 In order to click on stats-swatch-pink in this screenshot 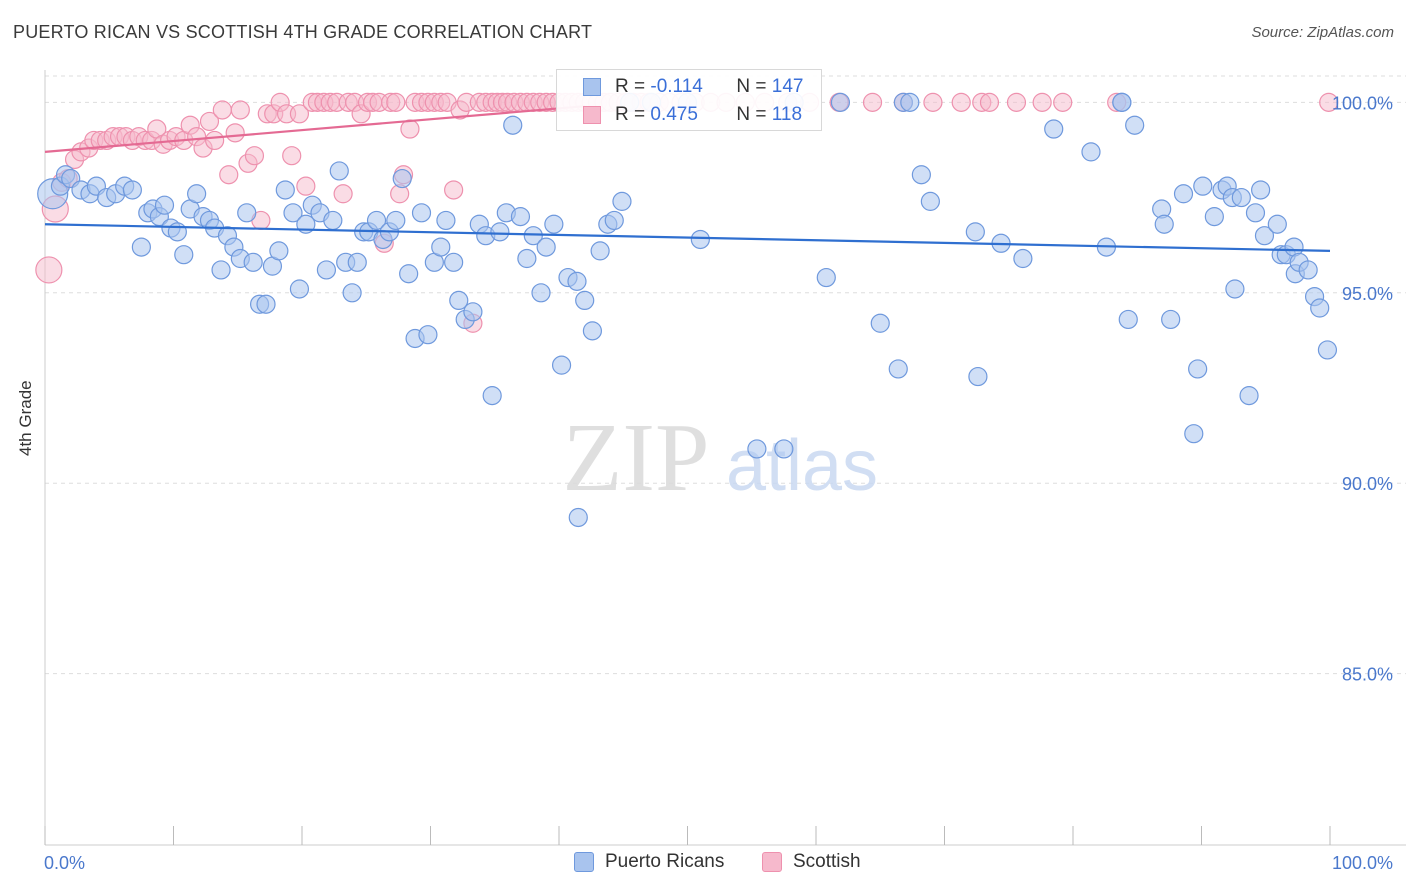, I will do `click(592, 115)`.